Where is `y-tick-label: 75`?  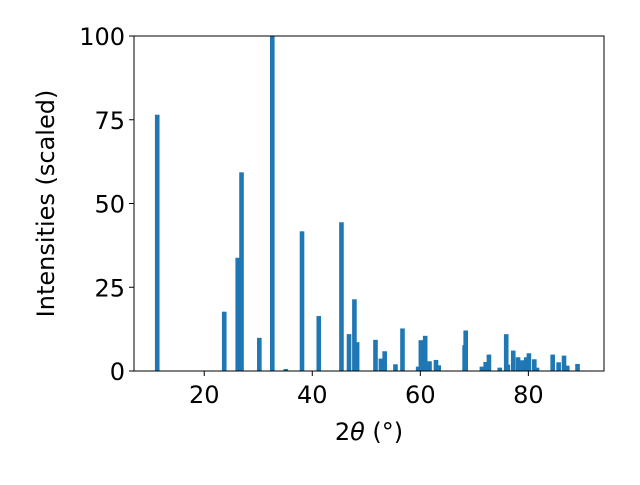 y-tick-label: 75 is located at coordinates (109, 121).